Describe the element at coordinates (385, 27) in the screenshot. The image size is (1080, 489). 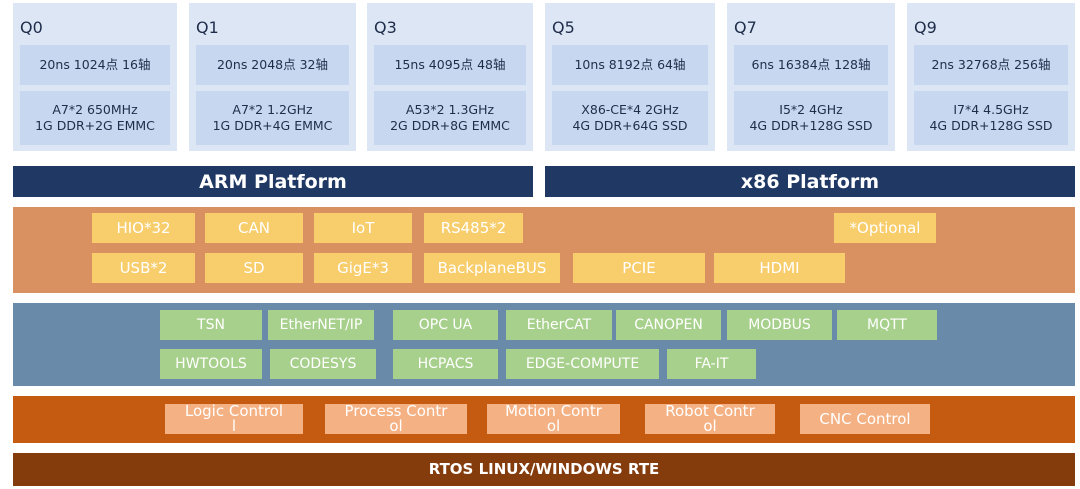
I see `model-title: Q3` at that location.